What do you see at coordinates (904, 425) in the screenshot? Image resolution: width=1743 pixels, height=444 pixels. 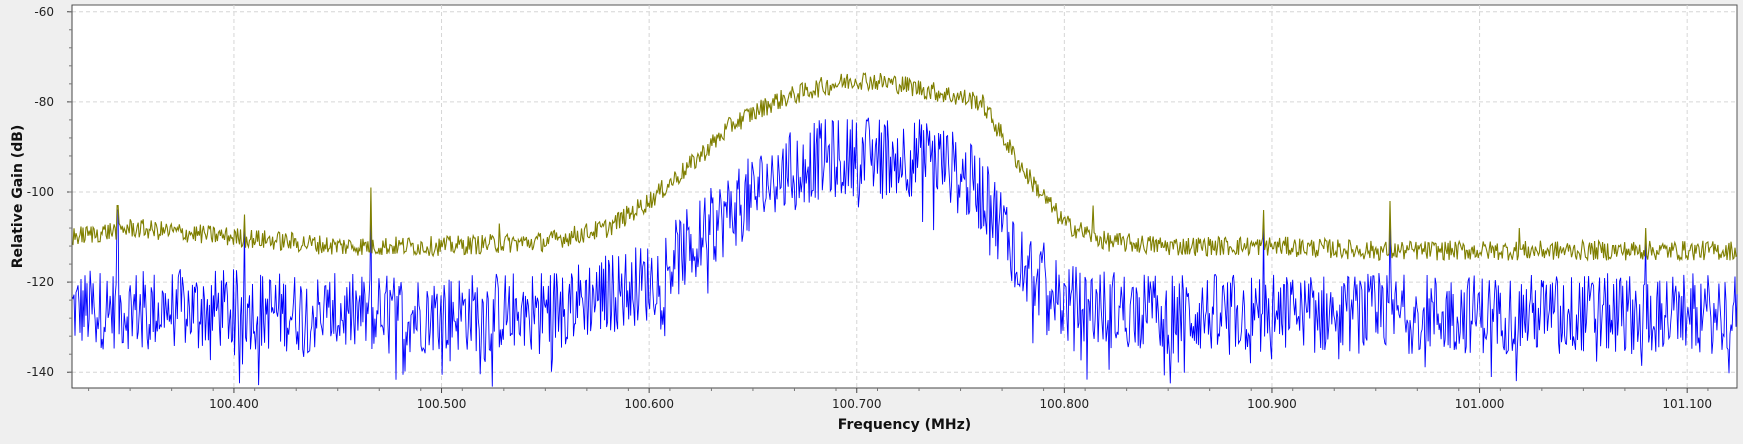 I see `x-axis-title: Frequency (MHz)` at bounding box center [904, 425].